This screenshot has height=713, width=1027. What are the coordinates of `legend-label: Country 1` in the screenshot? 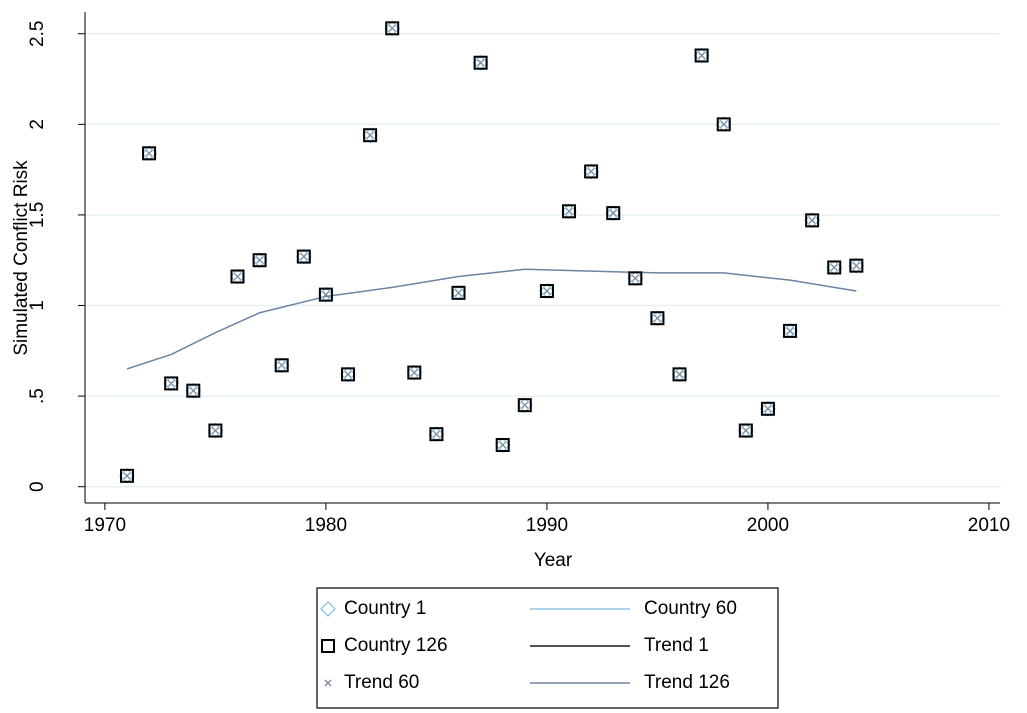 It's located at (385, 608).